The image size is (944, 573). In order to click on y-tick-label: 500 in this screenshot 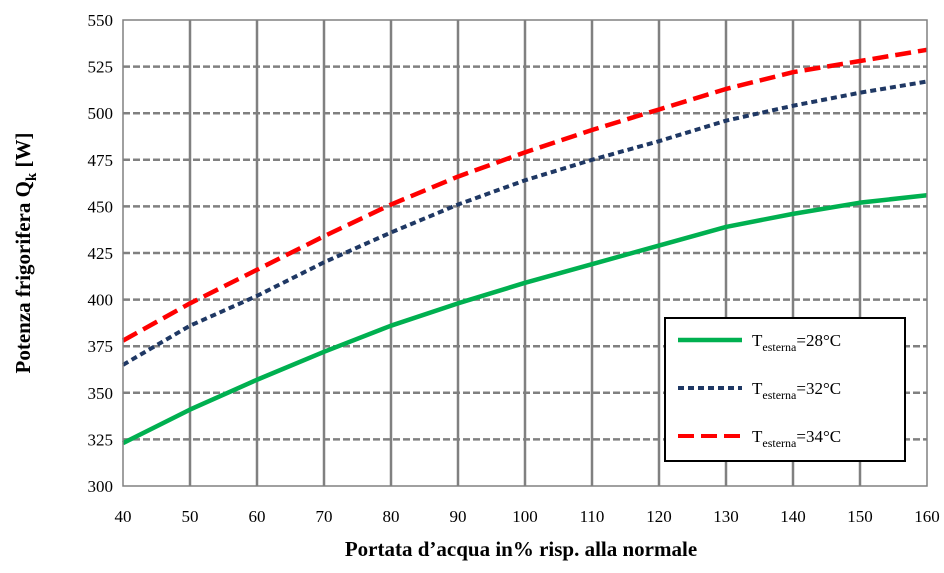, I will do `click(101, 113)`.